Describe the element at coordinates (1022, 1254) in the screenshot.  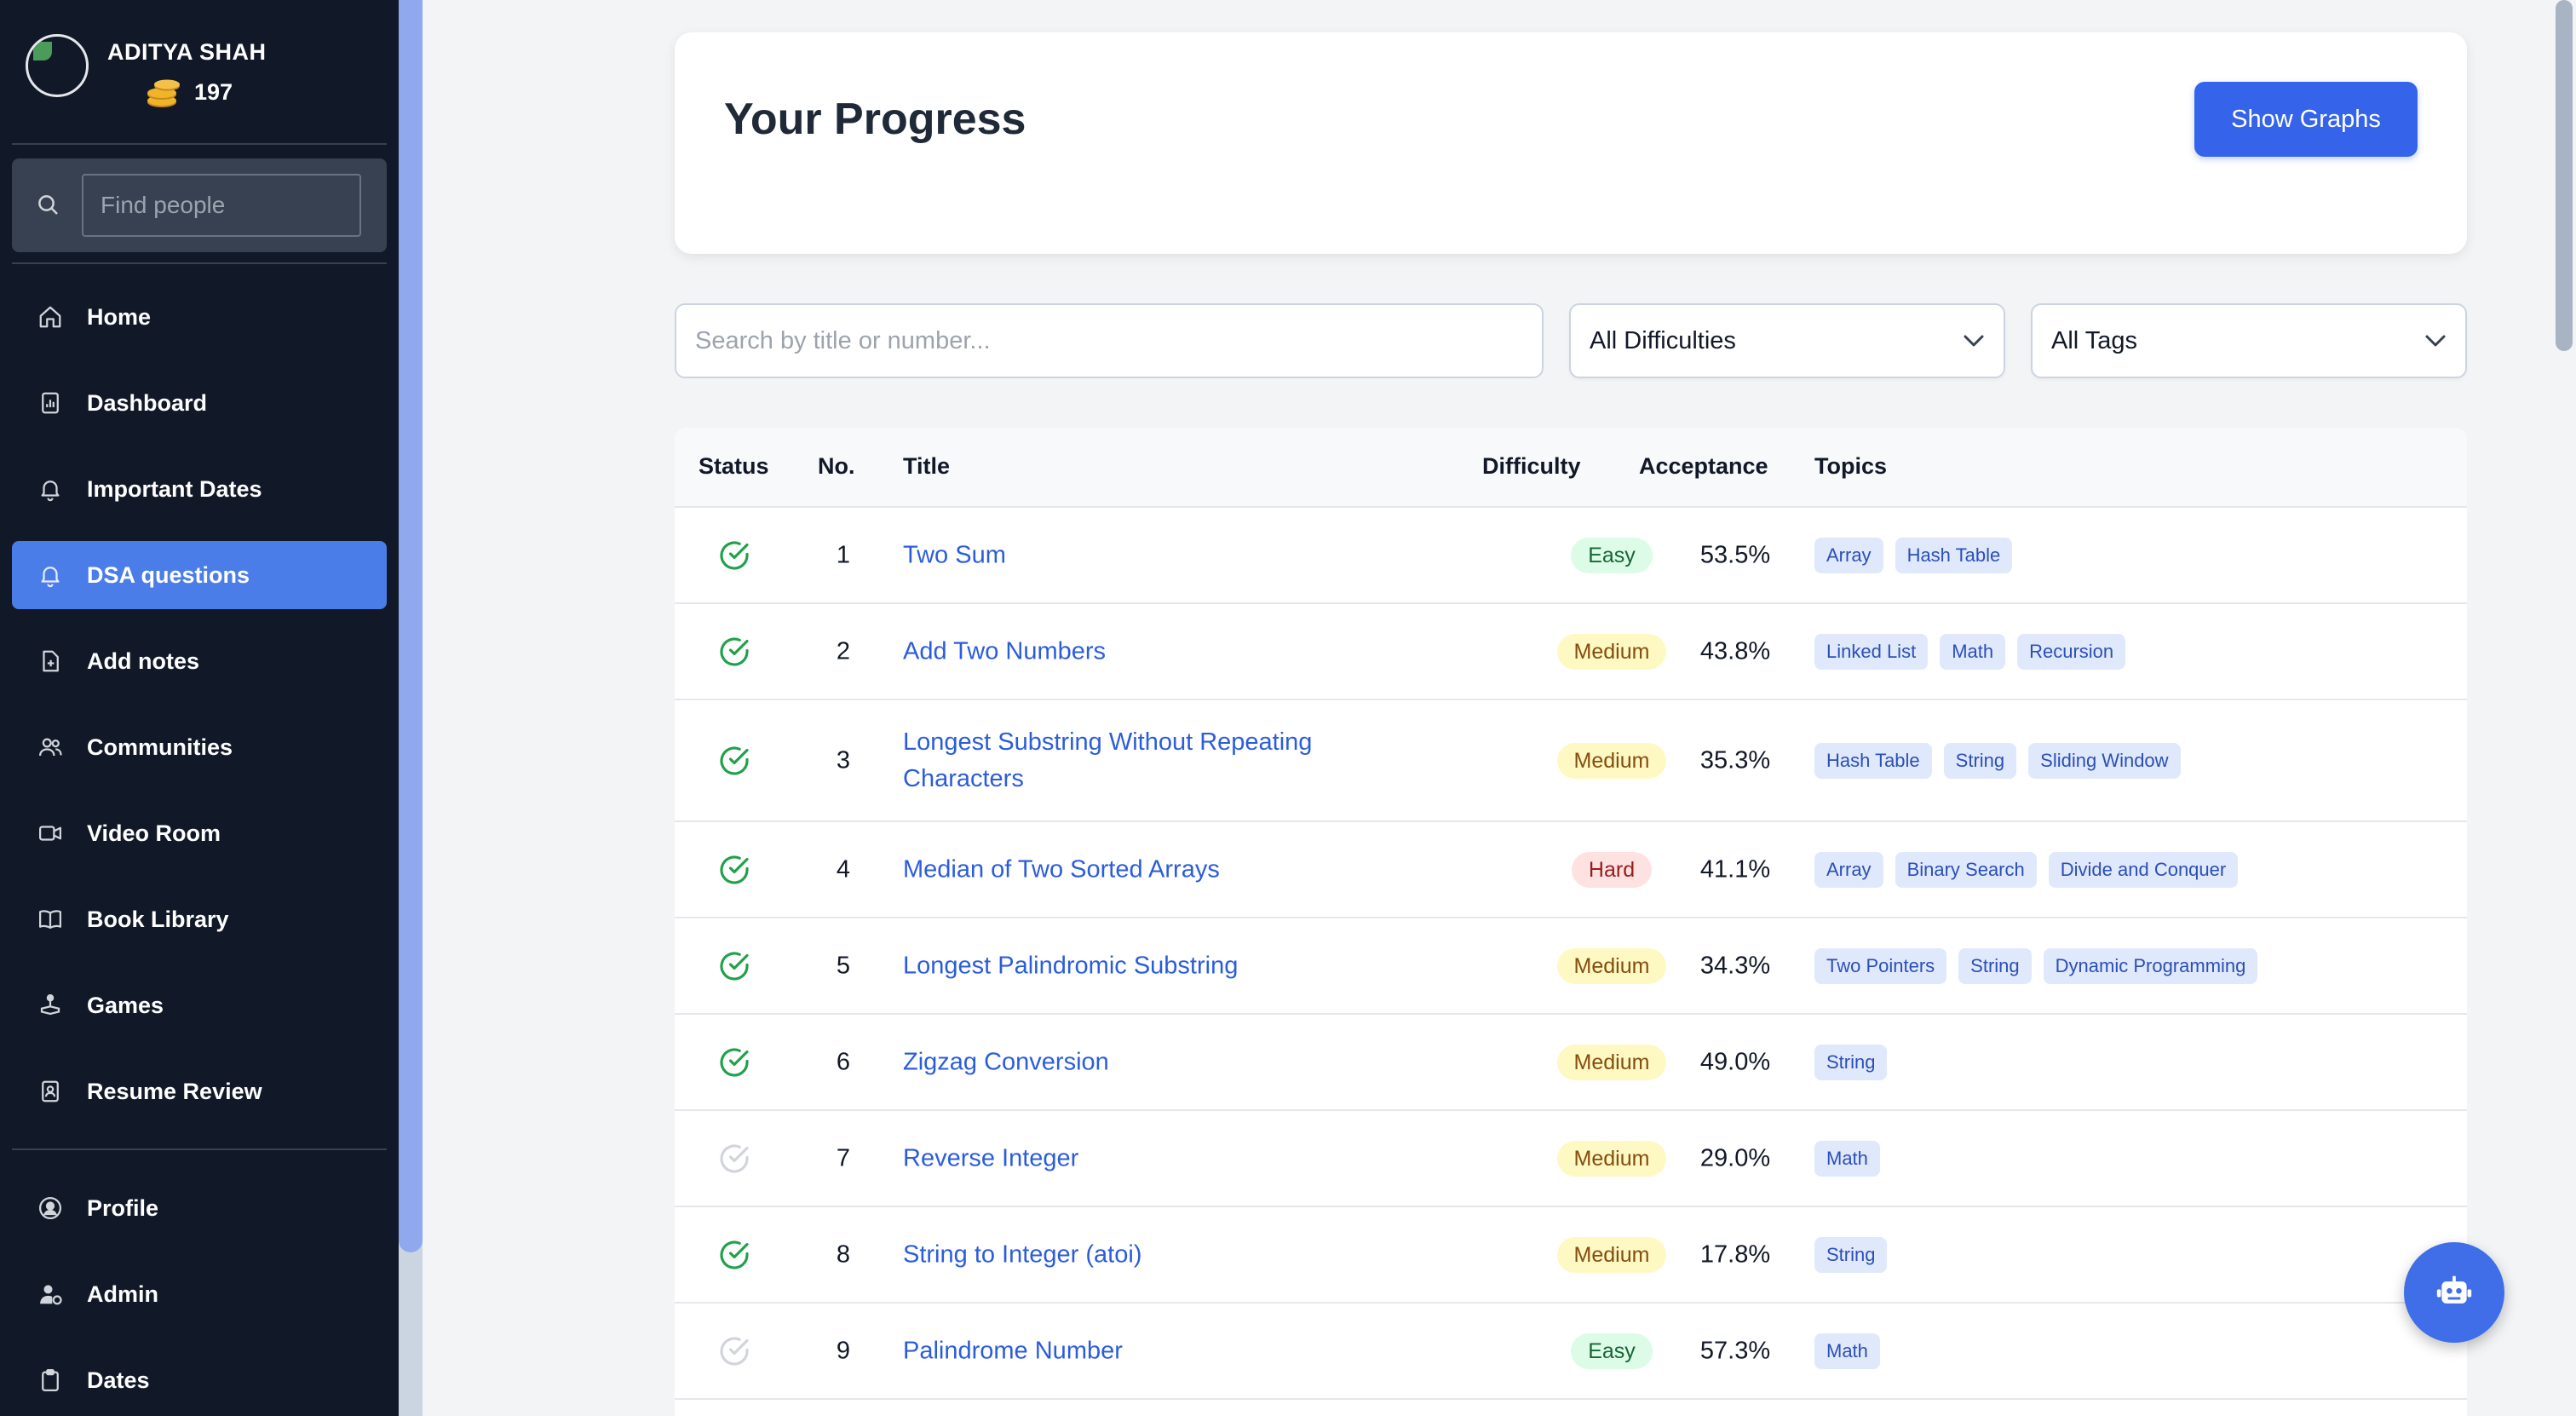
I see `question-title-link: String to Integer (atoi)` at that location.